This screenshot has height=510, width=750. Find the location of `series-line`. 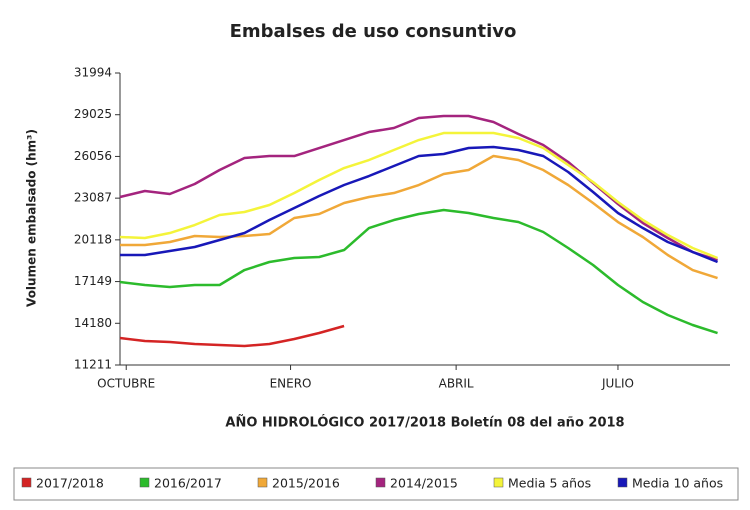

series-line is located at coordinates (232, 336).